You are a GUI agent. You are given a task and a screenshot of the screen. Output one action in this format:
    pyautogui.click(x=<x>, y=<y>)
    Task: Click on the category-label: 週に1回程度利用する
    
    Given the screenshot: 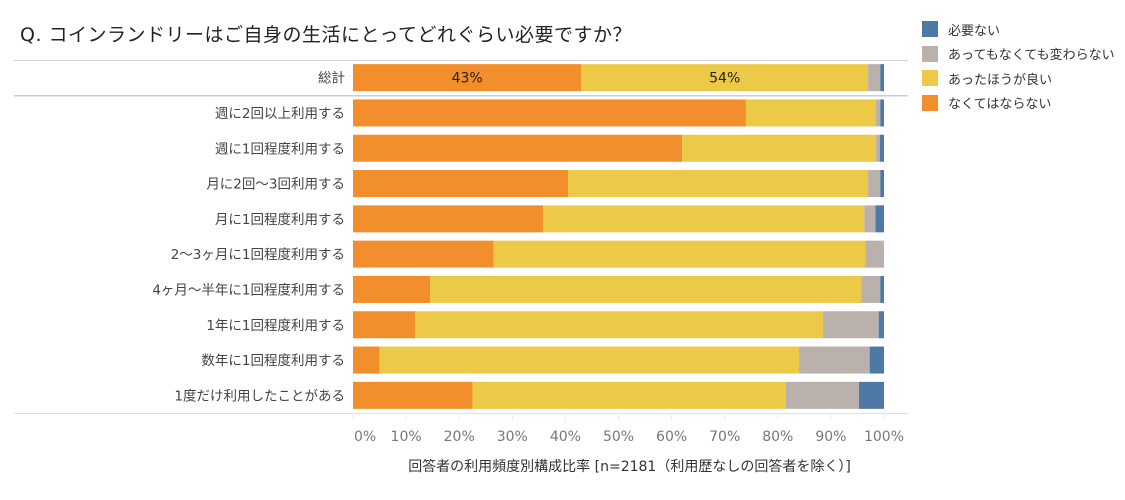 What is the action you would take?
    pyautogui.click(x=280, y=149)
    